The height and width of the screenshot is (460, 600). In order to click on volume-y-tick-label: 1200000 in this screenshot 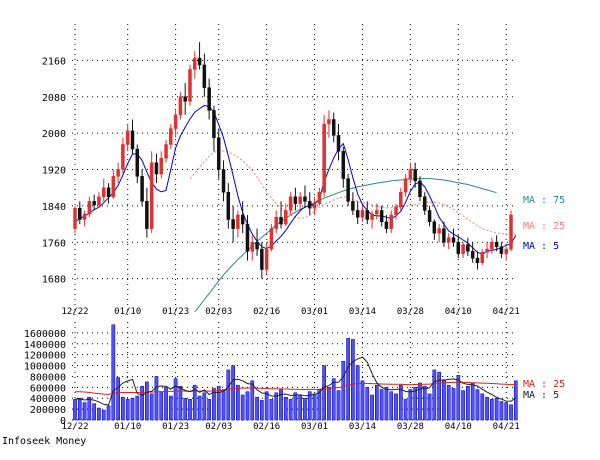, I will do `click(45, 356)`.